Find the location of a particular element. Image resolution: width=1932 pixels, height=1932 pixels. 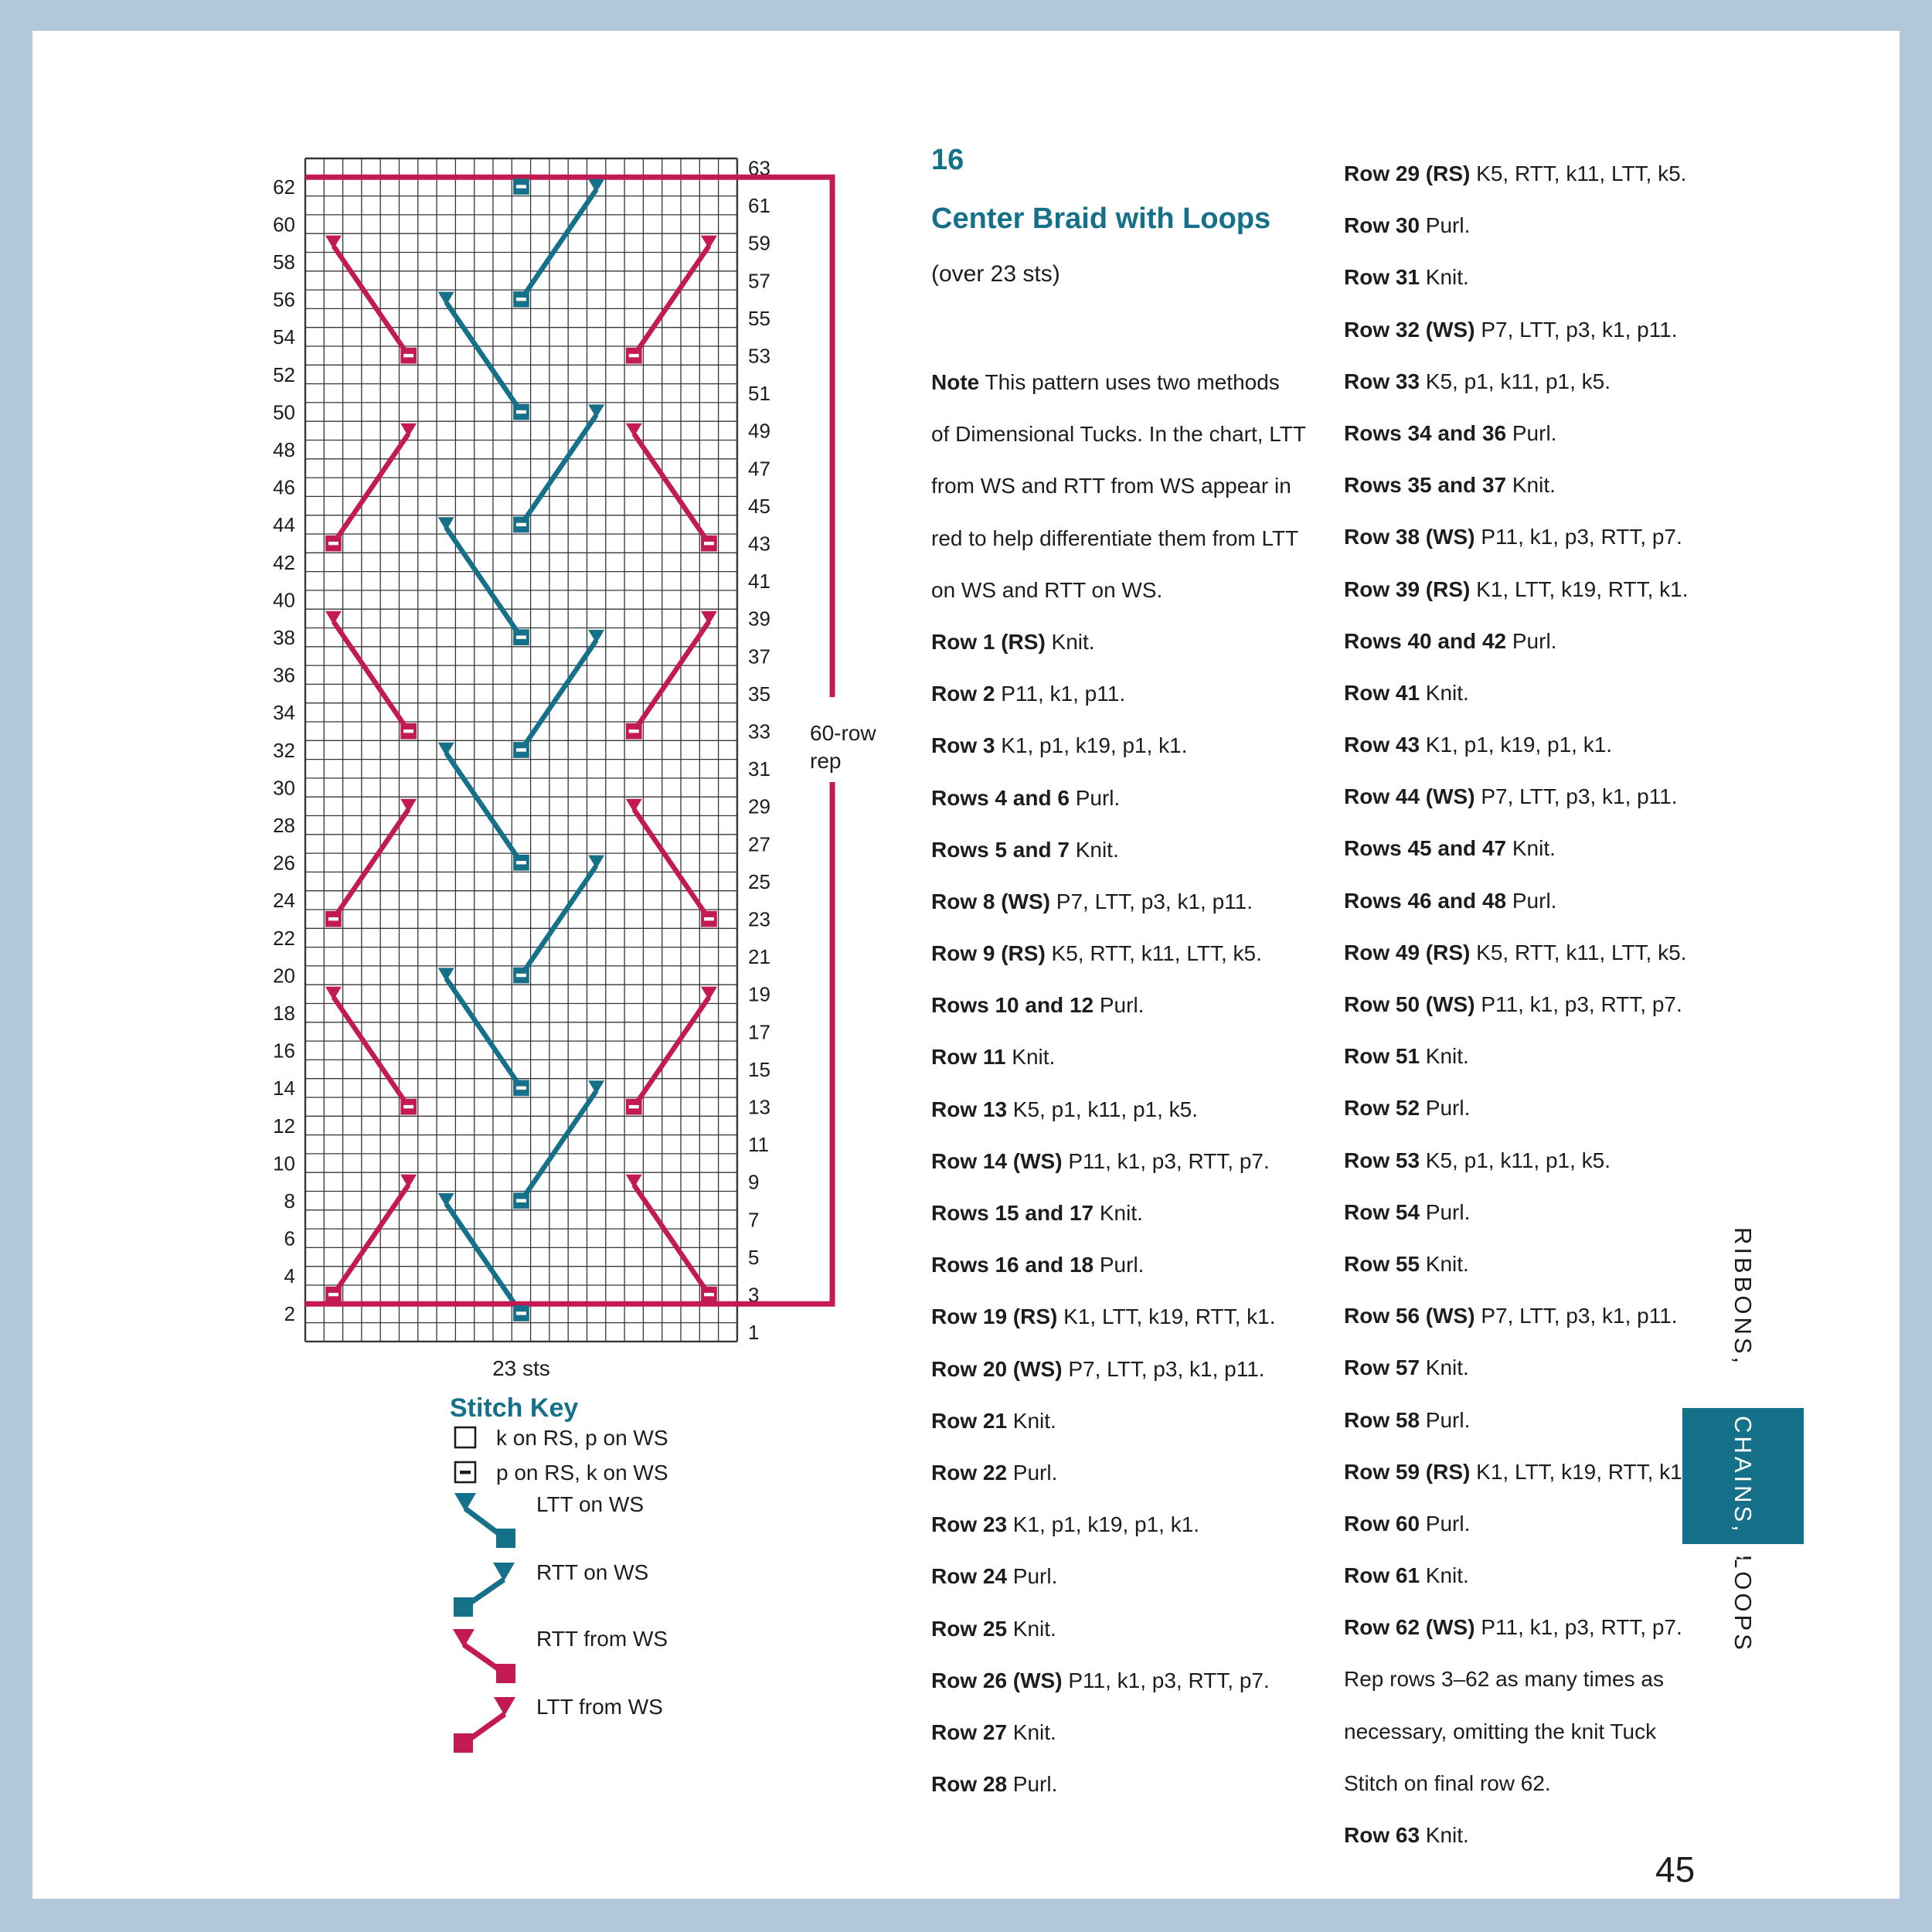

instruction-line: Row 53 K5, p1, k11, p1, k5. is located at coordinates (1477, 1160).